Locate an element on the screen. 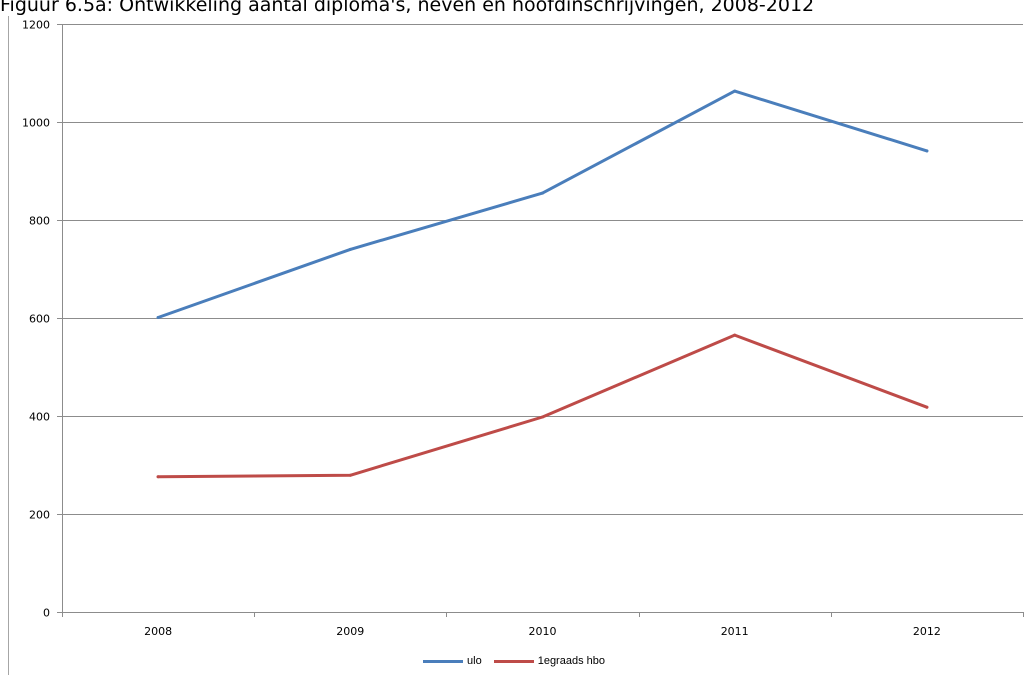 Image resolution: width=1028 pixels, height=675 pixels. x-tick-label-2009: 2009 is located at coordinates (350, 631).